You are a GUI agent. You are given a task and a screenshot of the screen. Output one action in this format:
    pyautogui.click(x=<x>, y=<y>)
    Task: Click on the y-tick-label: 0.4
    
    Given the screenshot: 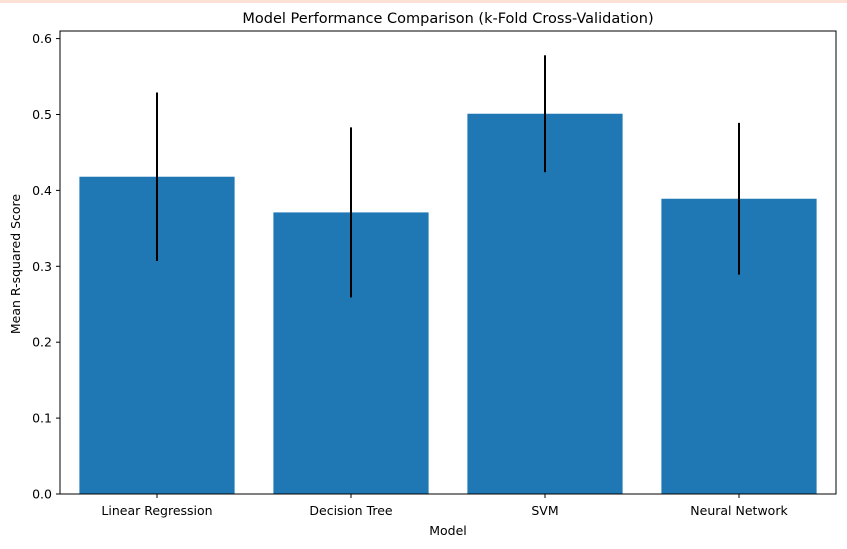 What is the action you would take?
    pyautogui.click(x=42, y=190)
    